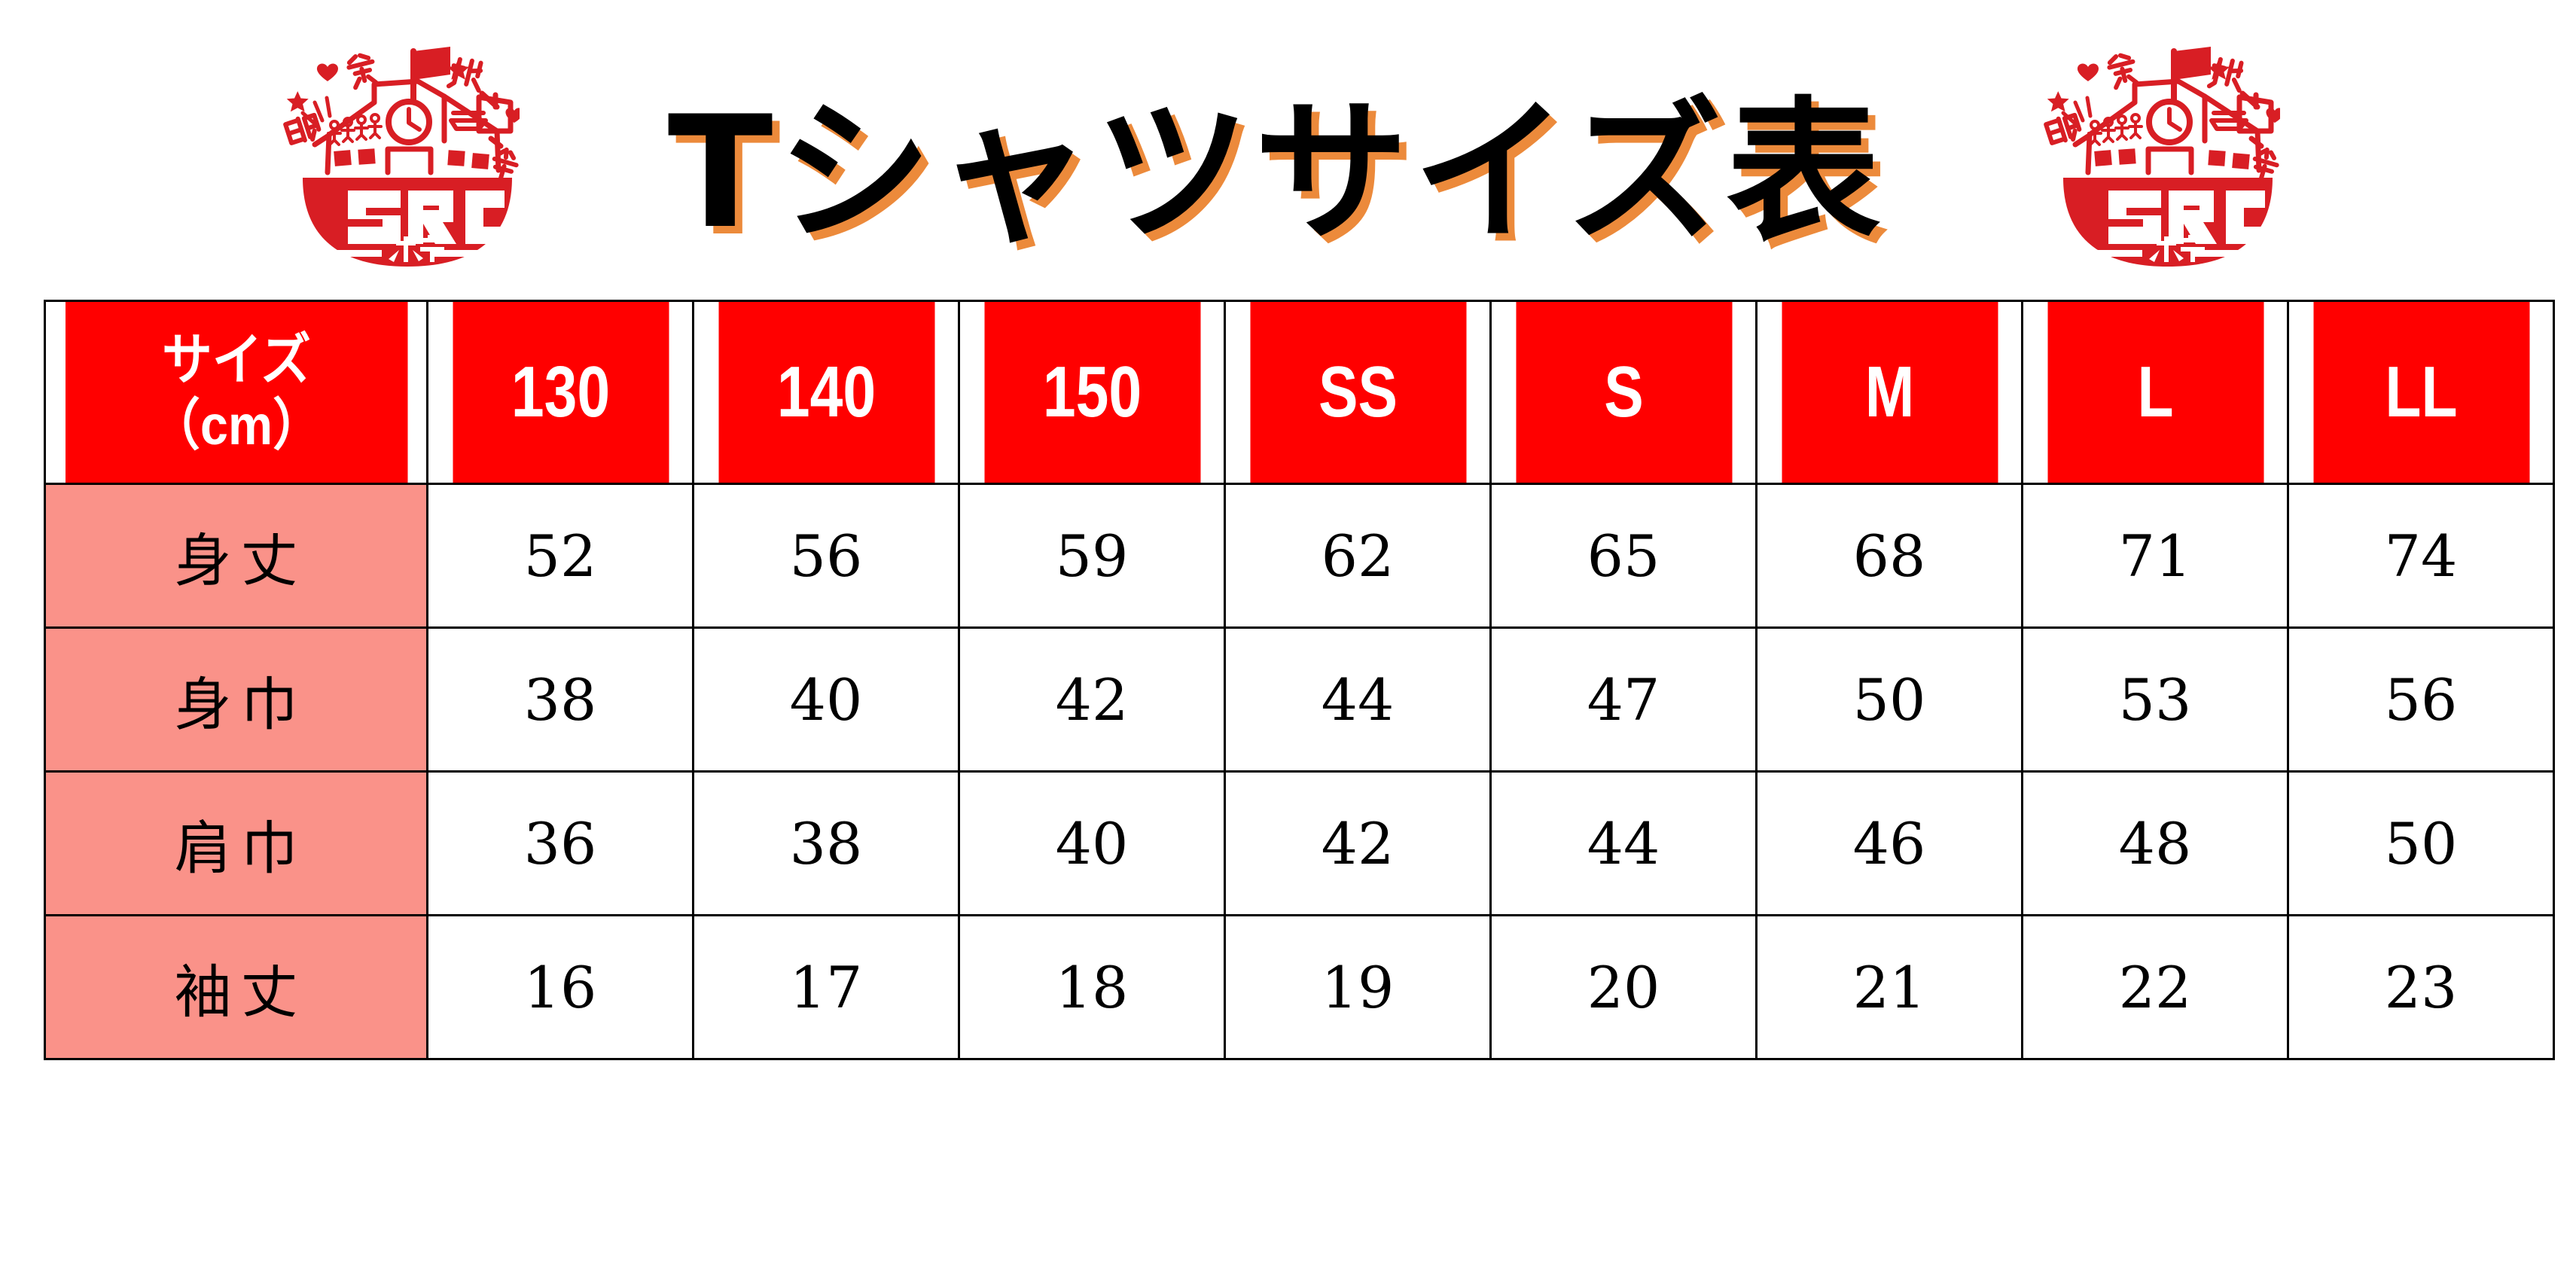 This screenshot has width=2576, height=1262. Describe the element at coordinates (2155, 556) in the screenshot. I see `cell-mitake-l: 71` at that location.